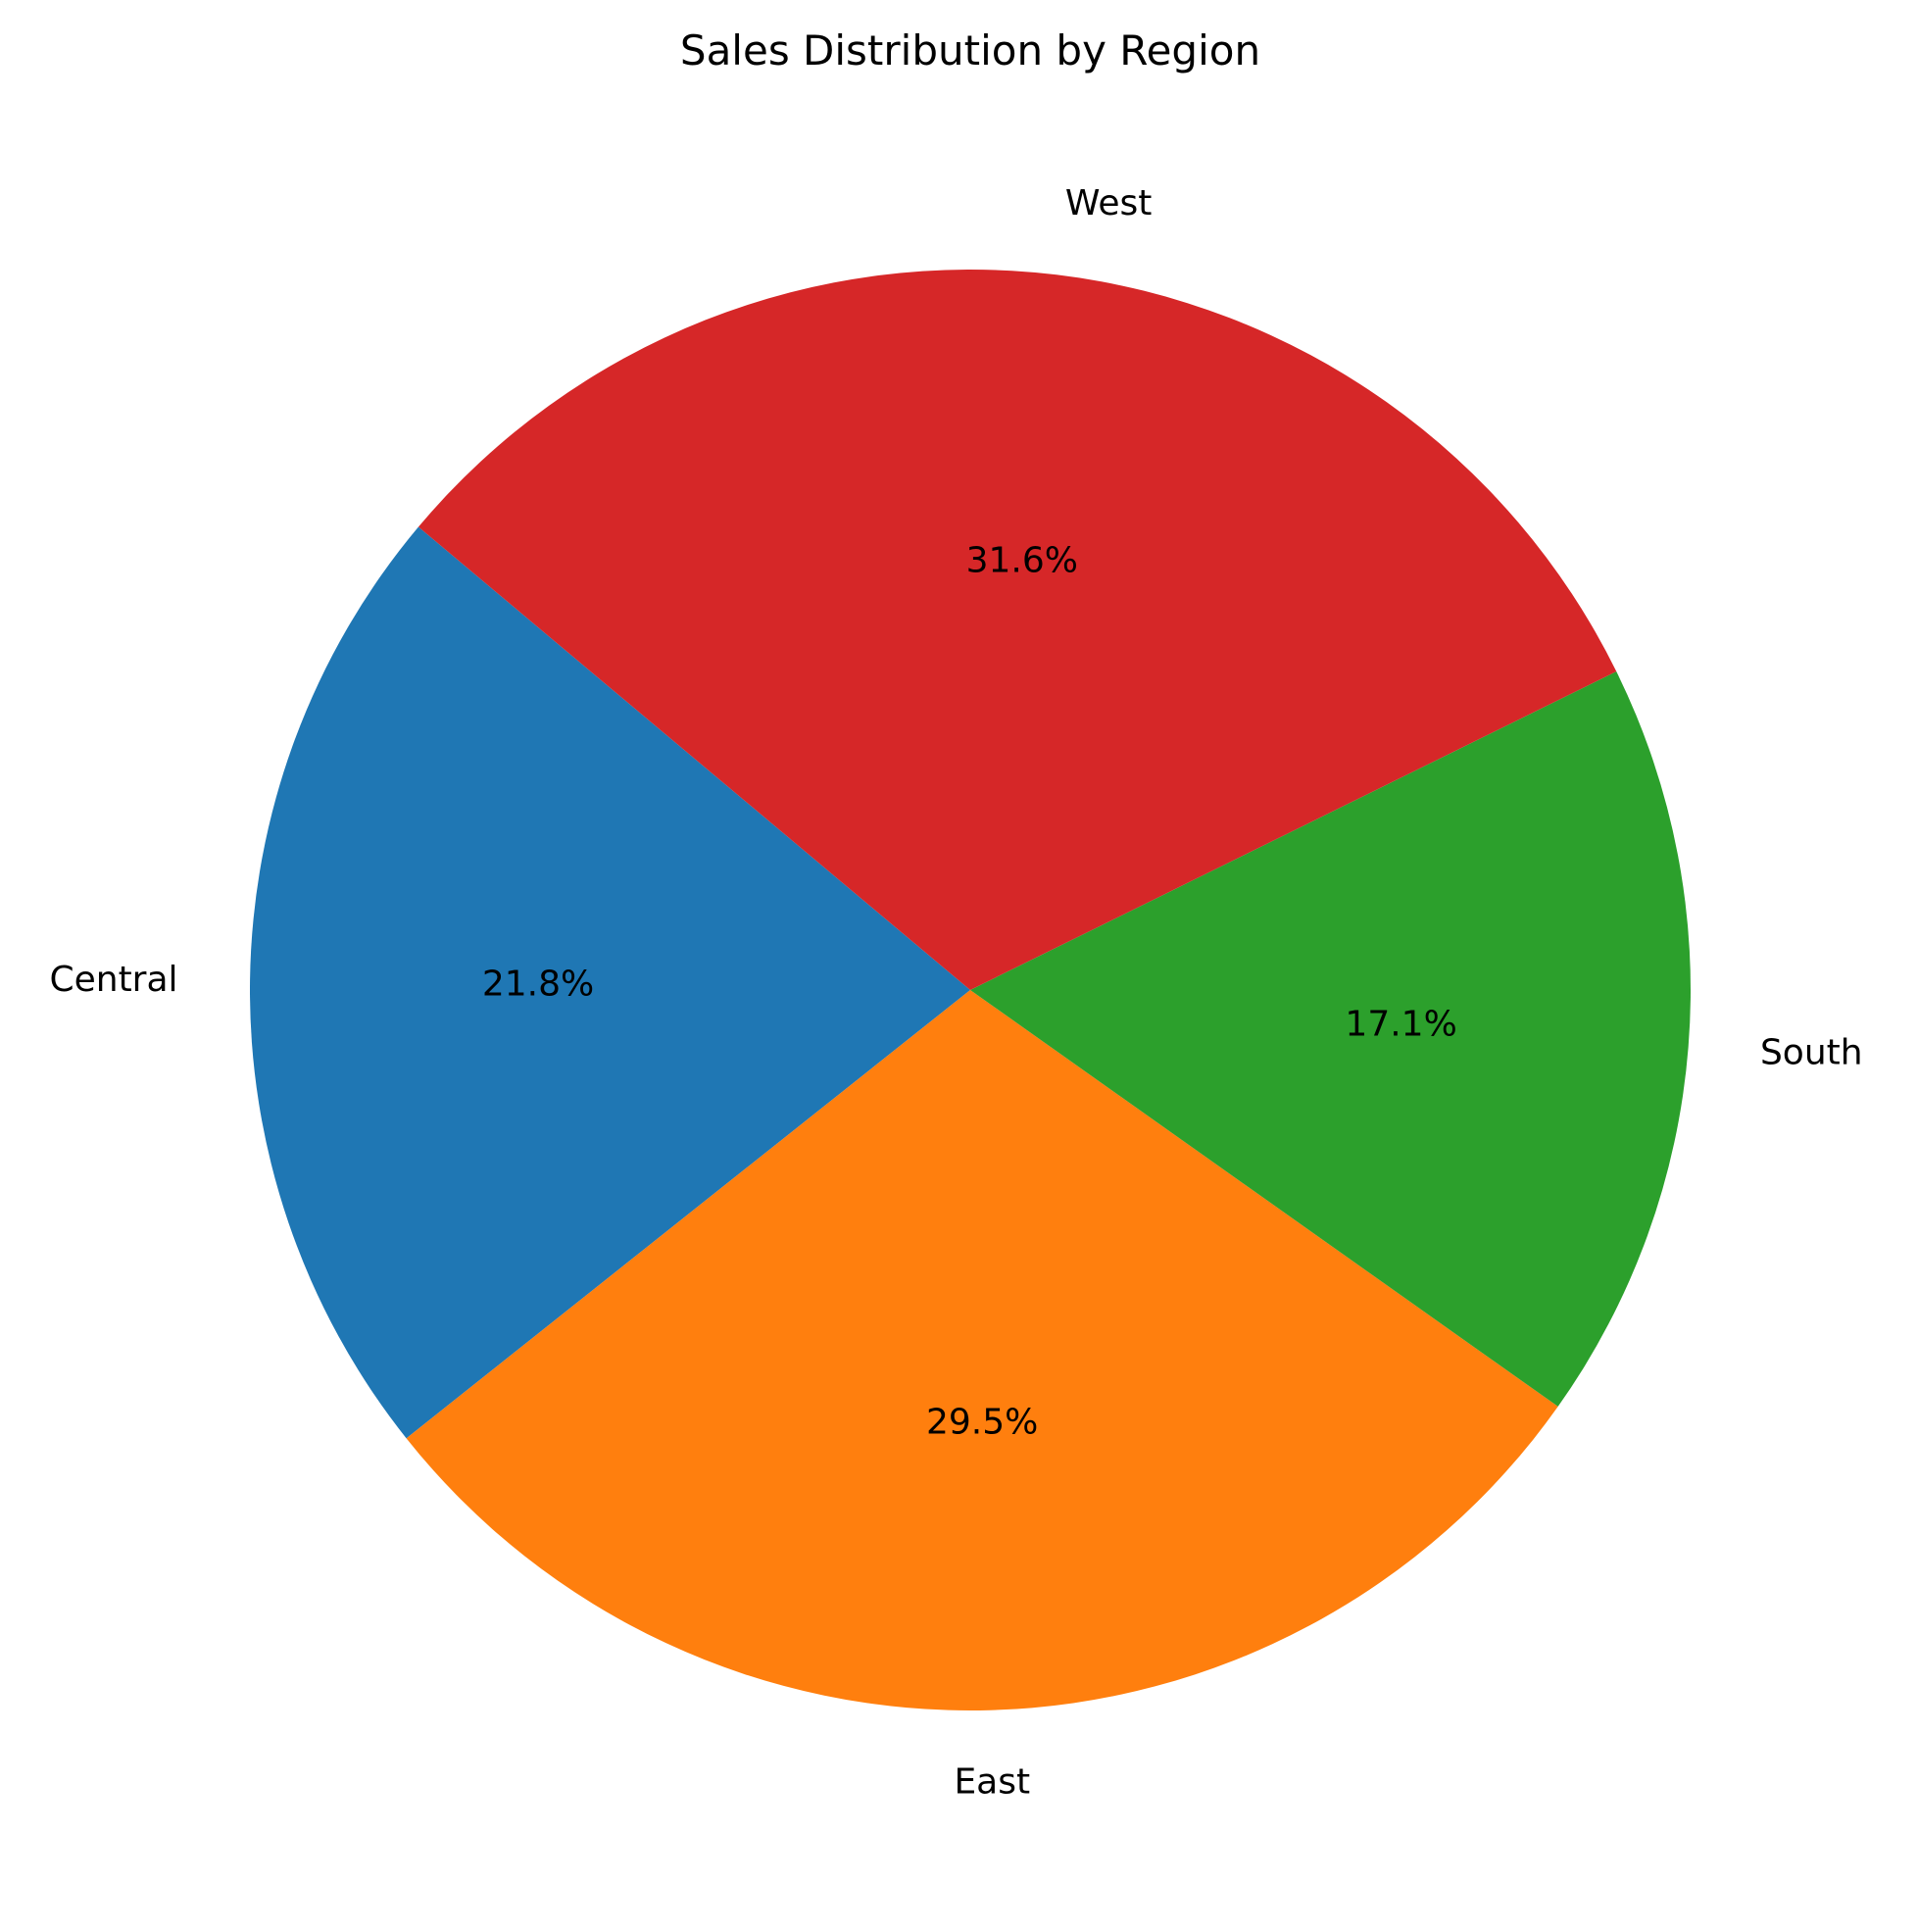 This screenshot has height=1932, width=1917. I want to click on pie-slice-south, so click(1330, 1039).